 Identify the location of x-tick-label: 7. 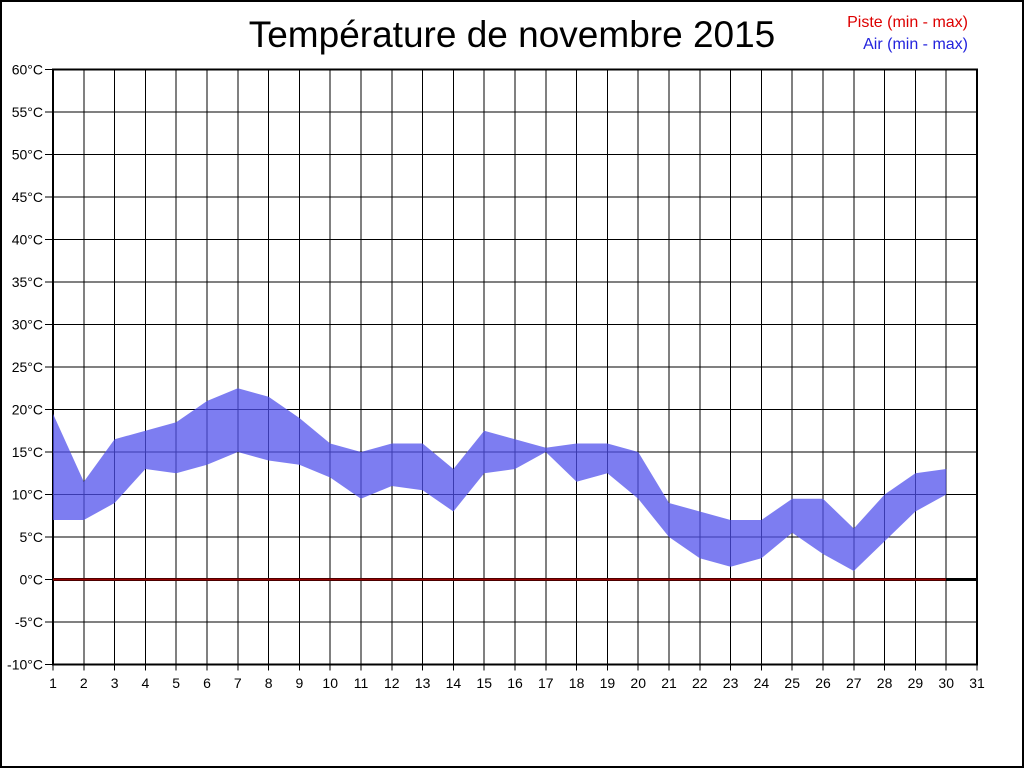
(238, 683).